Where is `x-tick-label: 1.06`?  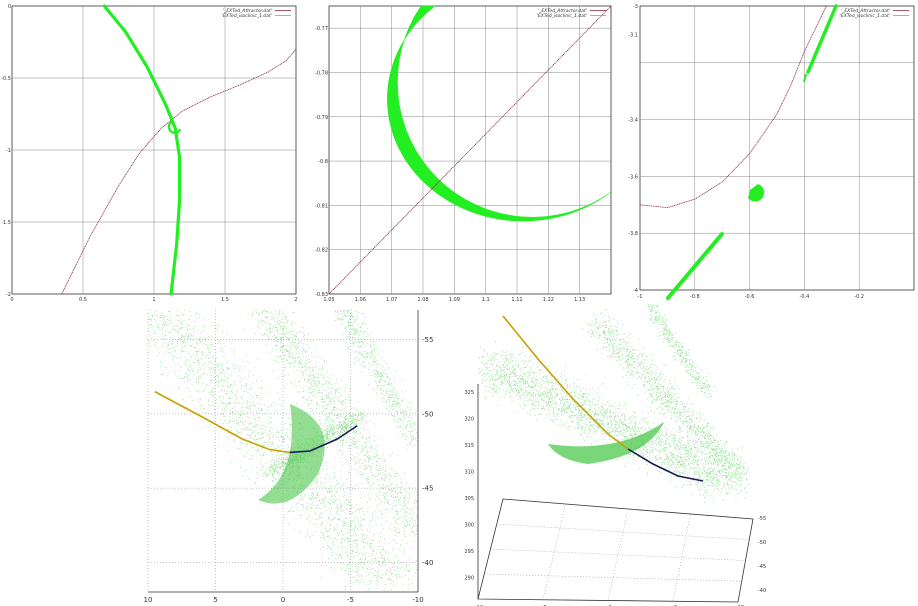
x-tick-label: 1.06 is located at coordinates (360, 299).